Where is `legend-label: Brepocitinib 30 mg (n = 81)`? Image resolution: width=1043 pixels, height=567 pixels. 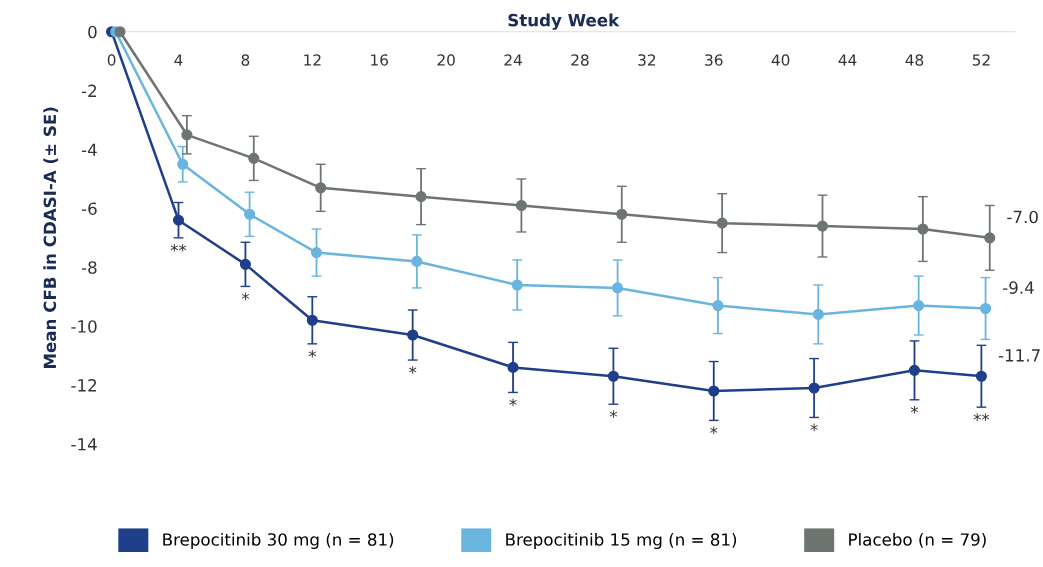 legend-label: Brepocitinib 30 mg (n = 81) is located at coordinates (278, 541).